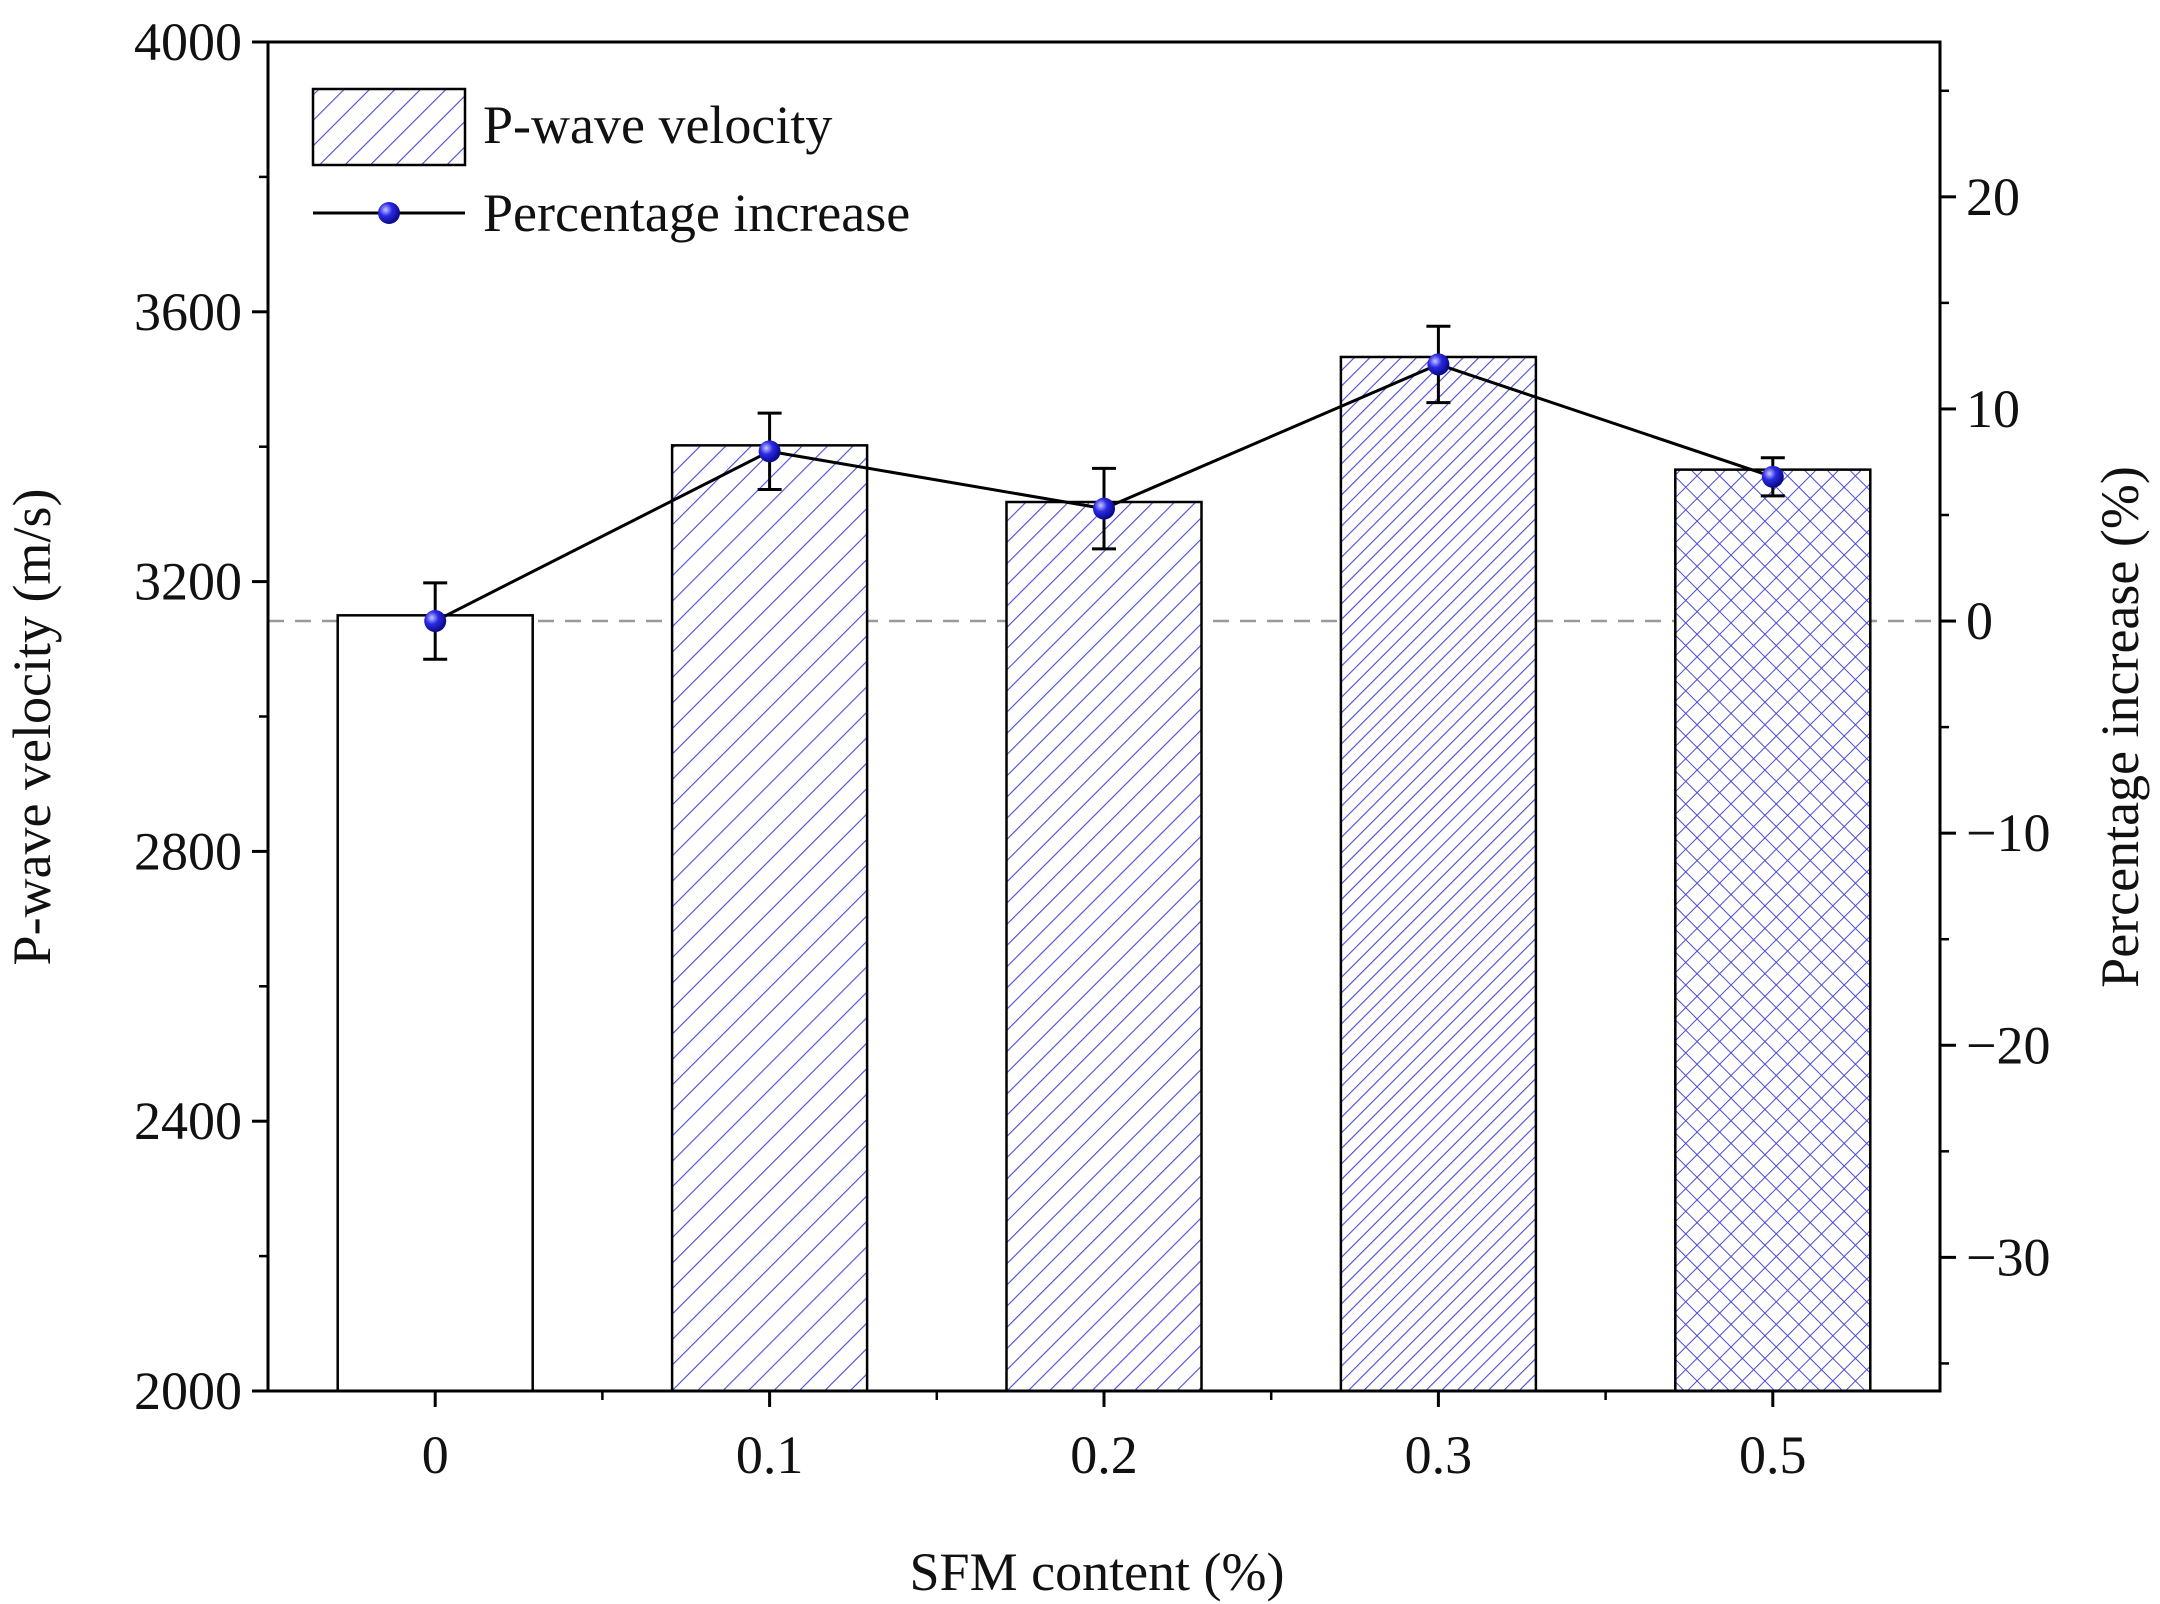 The image size is (2160, 1604). I want to click on bar-0.3, so click(1438, 874).